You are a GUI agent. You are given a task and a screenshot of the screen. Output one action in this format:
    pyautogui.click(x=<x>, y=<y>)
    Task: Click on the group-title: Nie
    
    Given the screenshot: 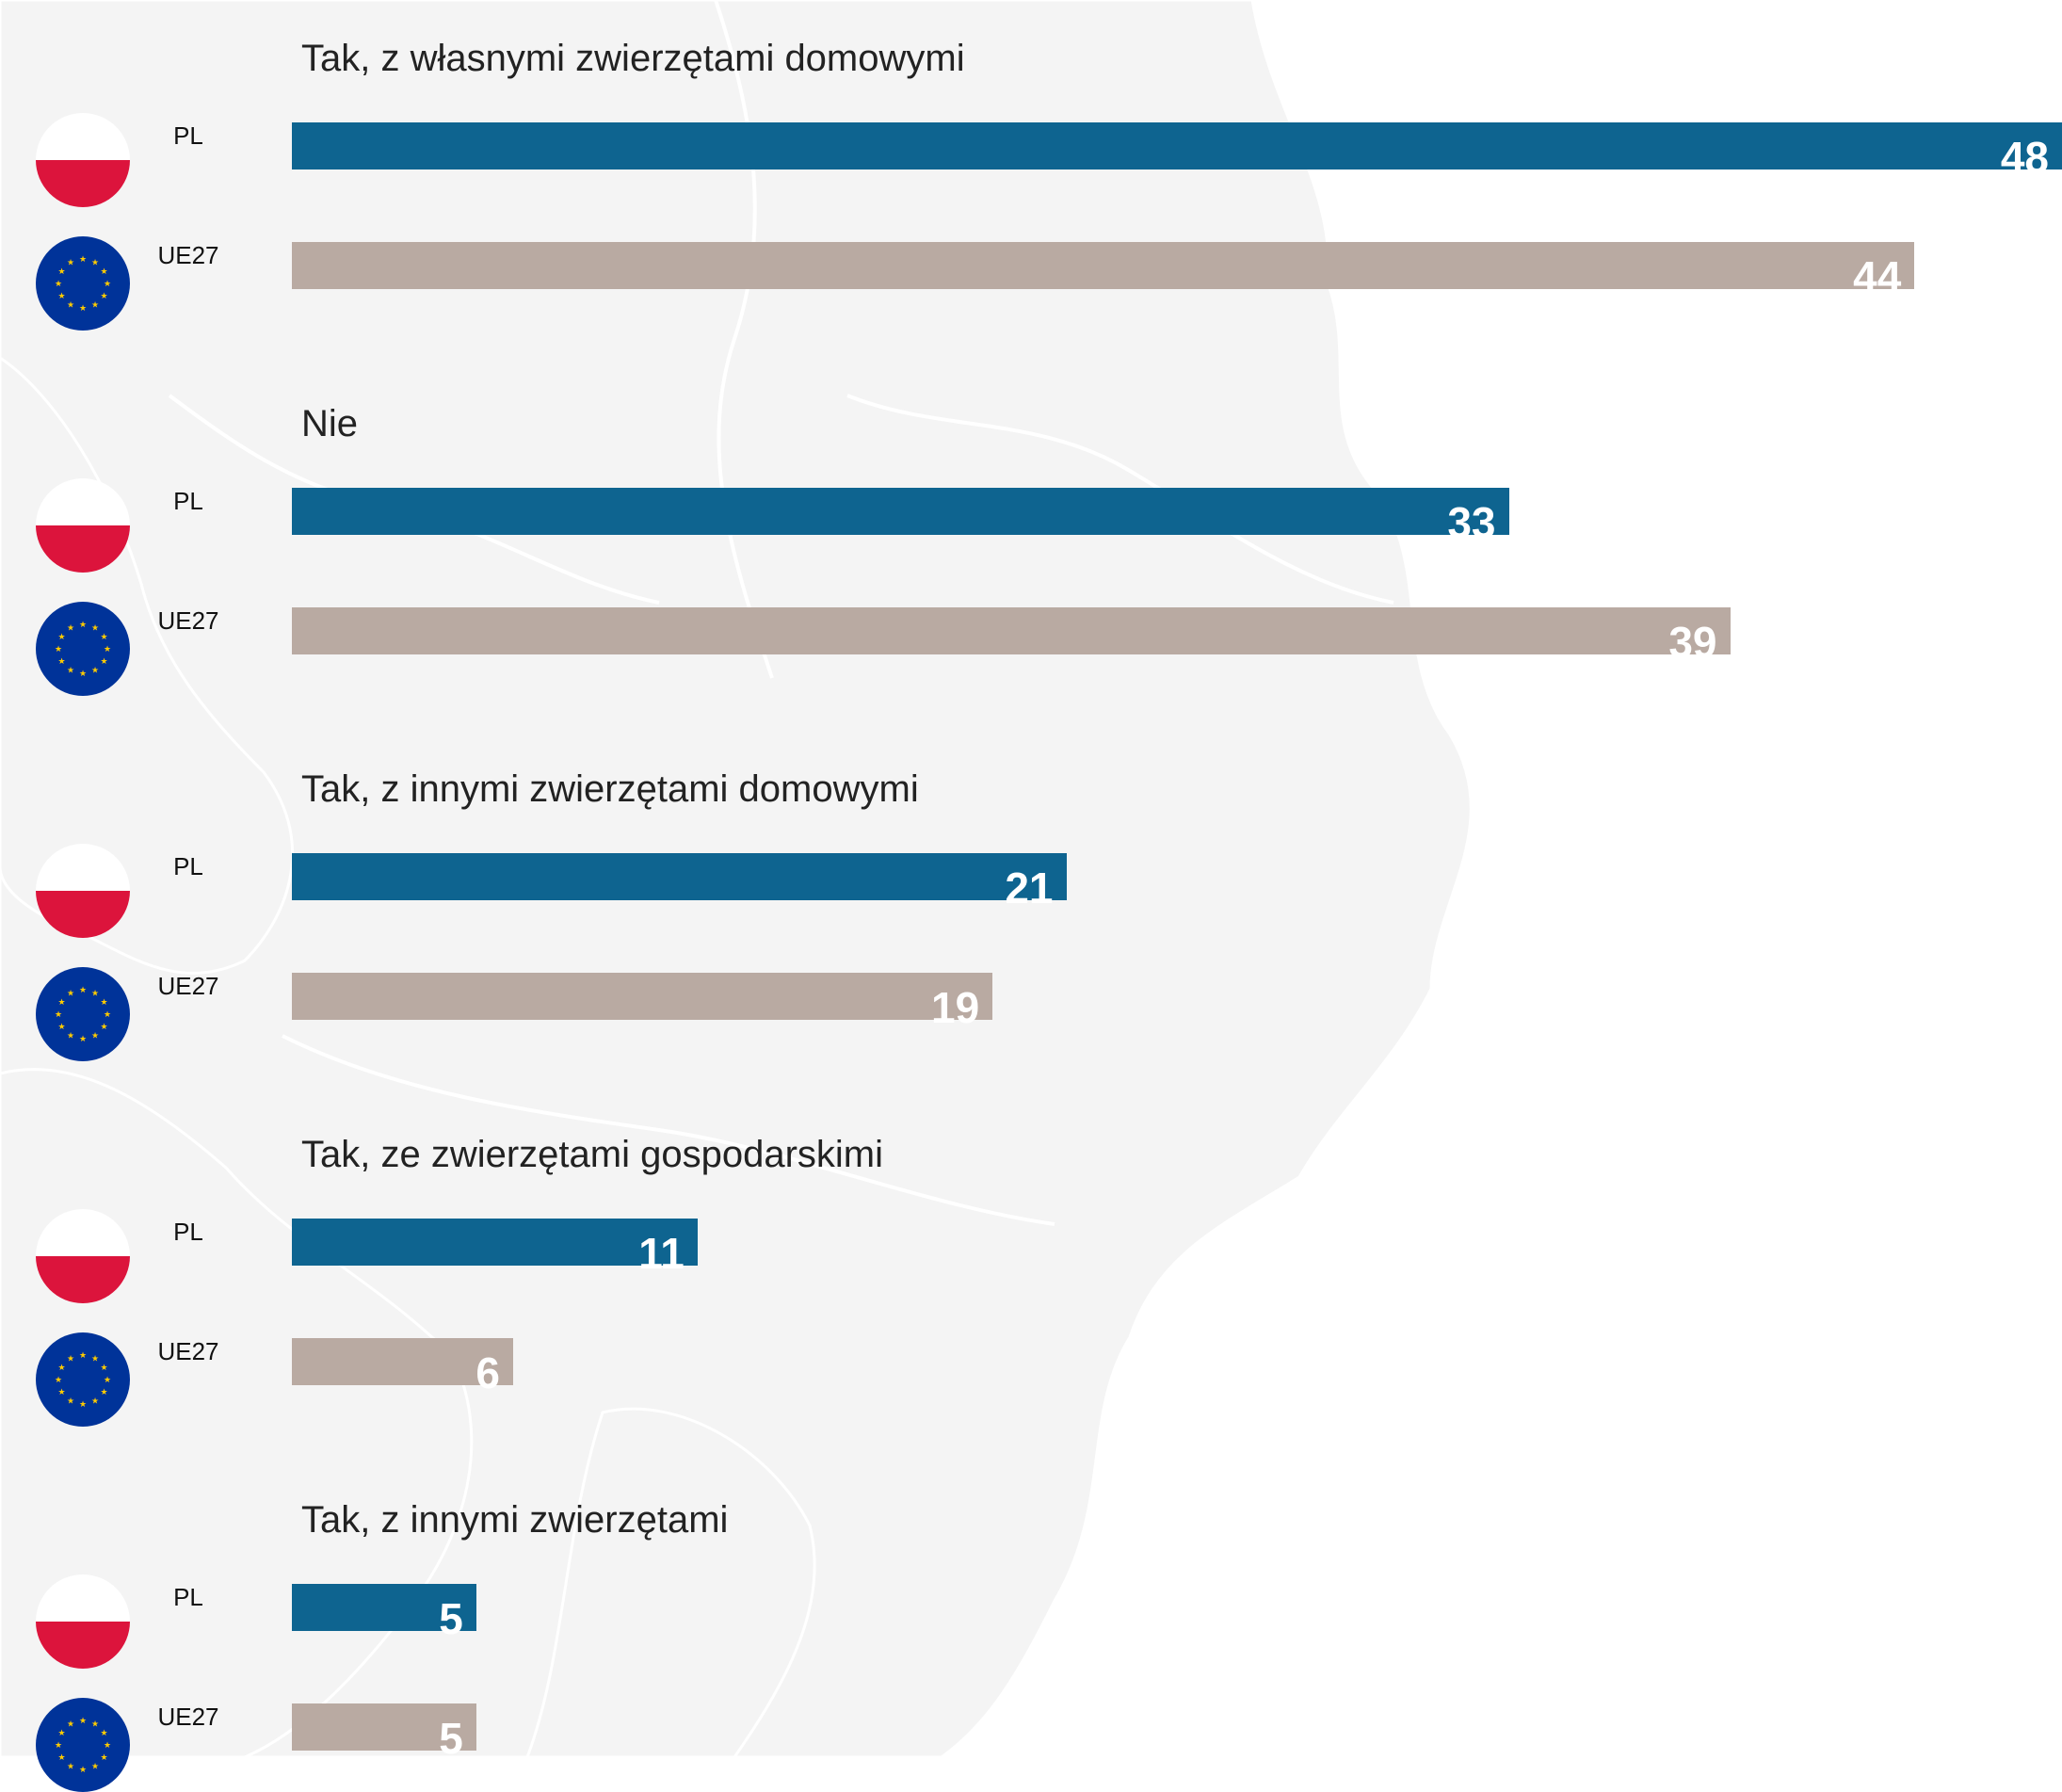 What is the action you would take?
    pyautogui.click(x=330, y=423)
    